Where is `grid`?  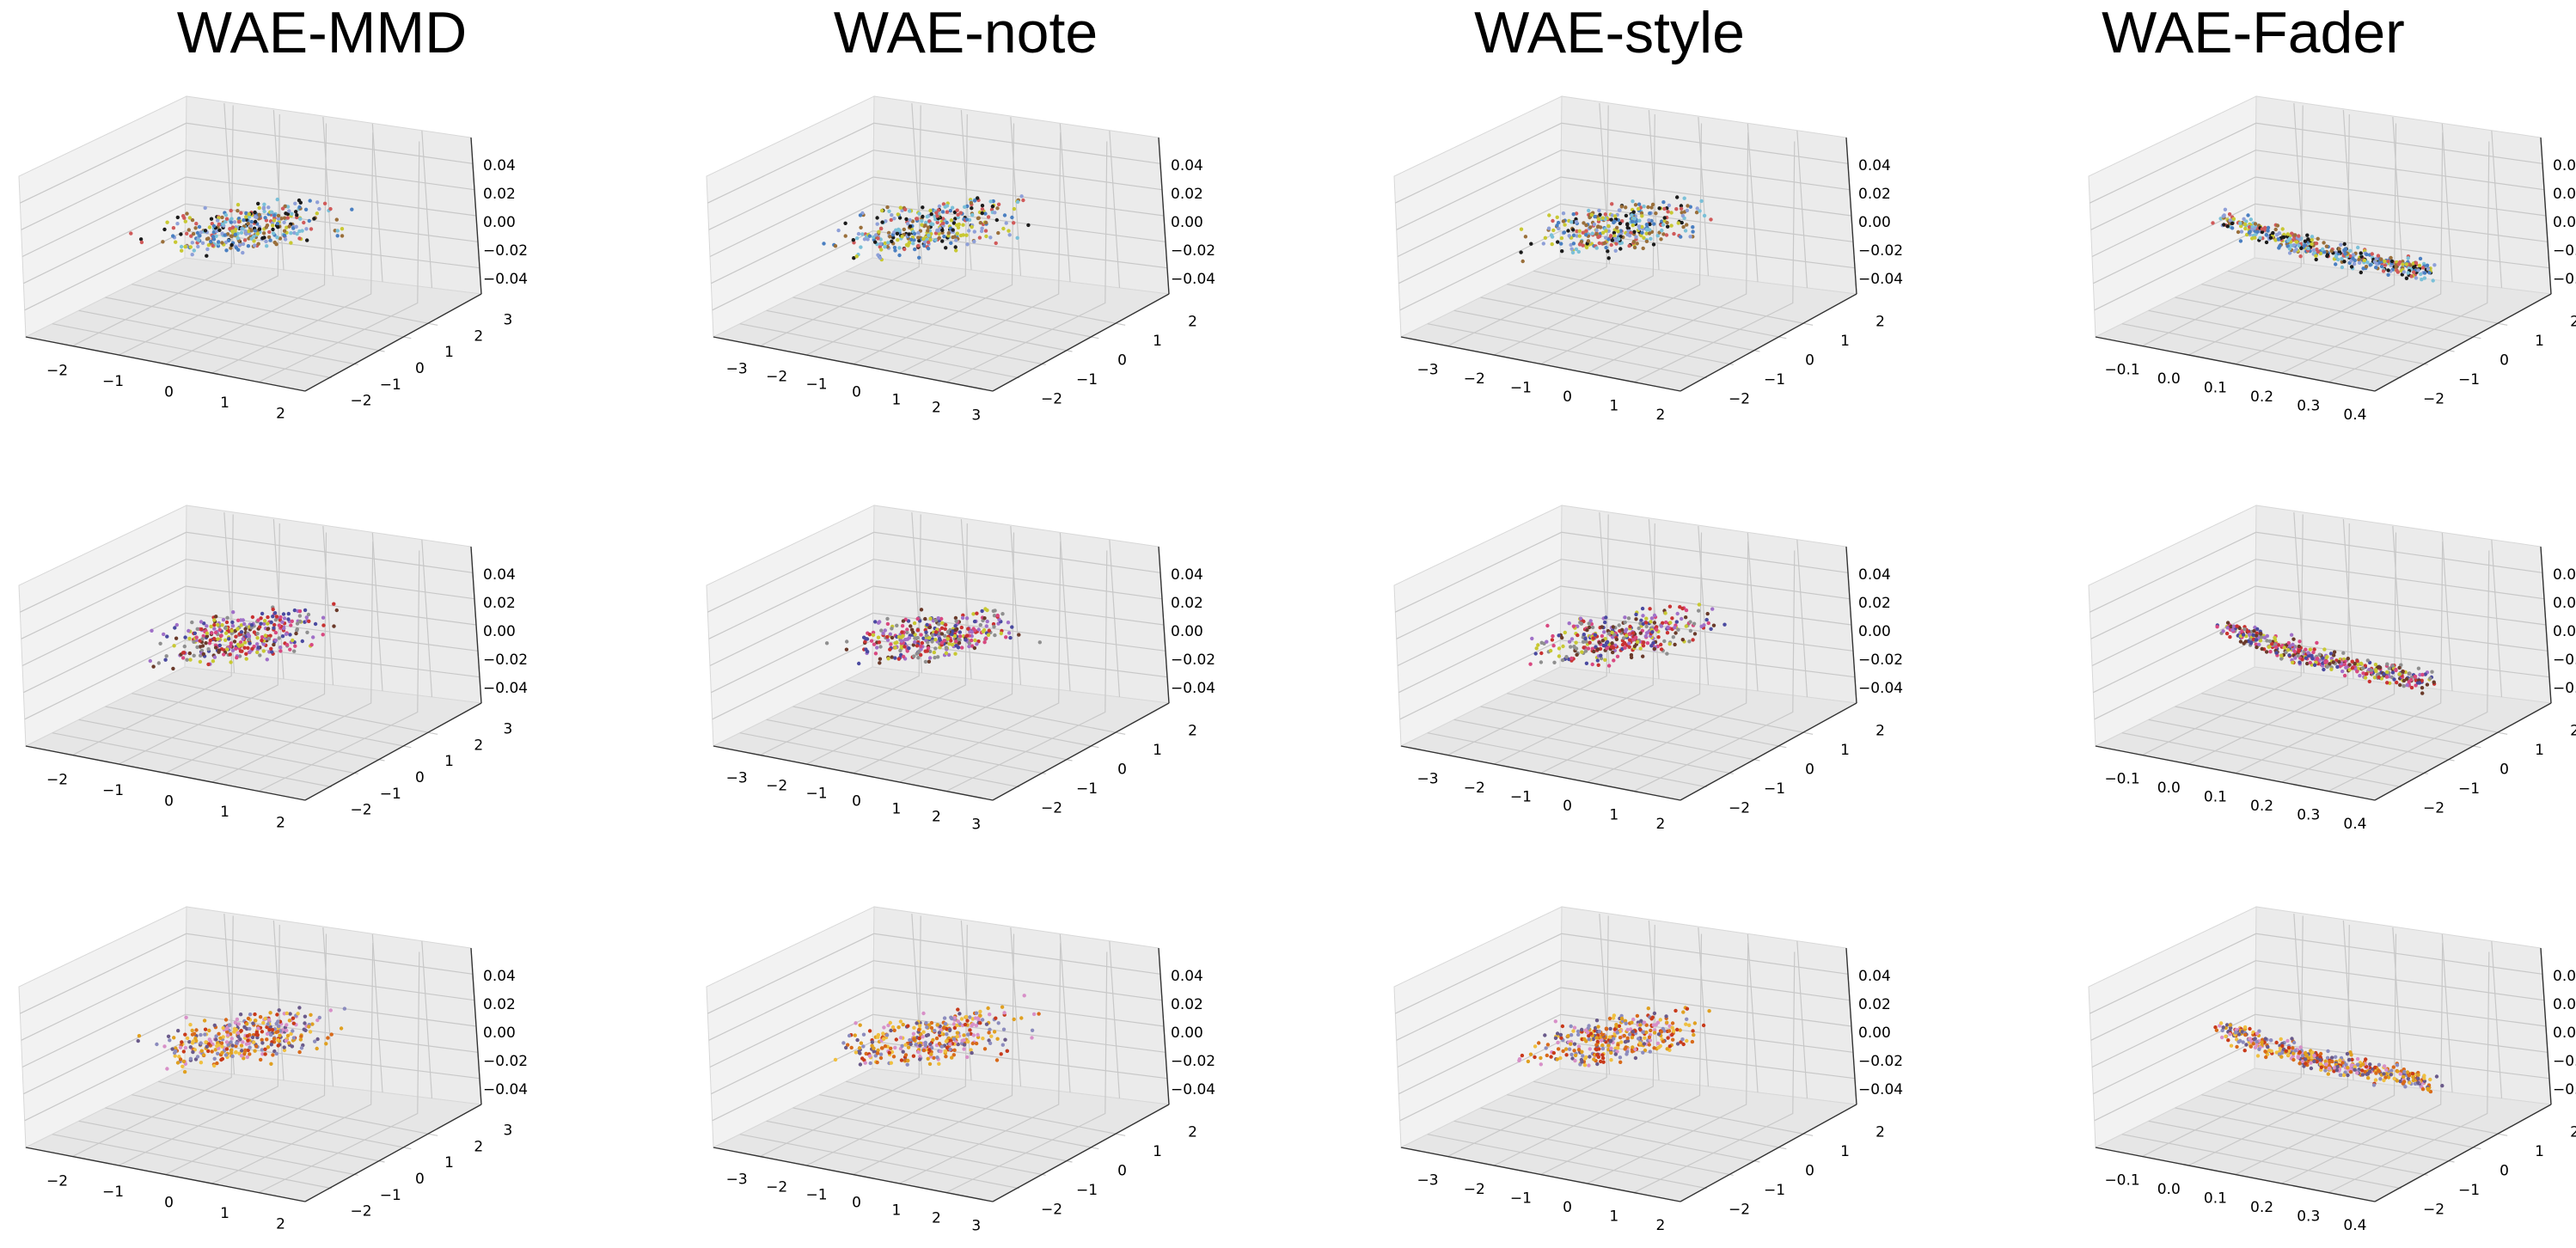 grid is located at coordinates (937, 243).